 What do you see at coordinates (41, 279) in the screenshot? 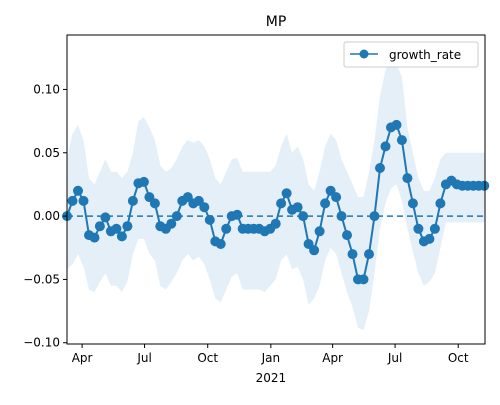
I see `y-tick-label: −0.05` at bounding box center [41, 279].